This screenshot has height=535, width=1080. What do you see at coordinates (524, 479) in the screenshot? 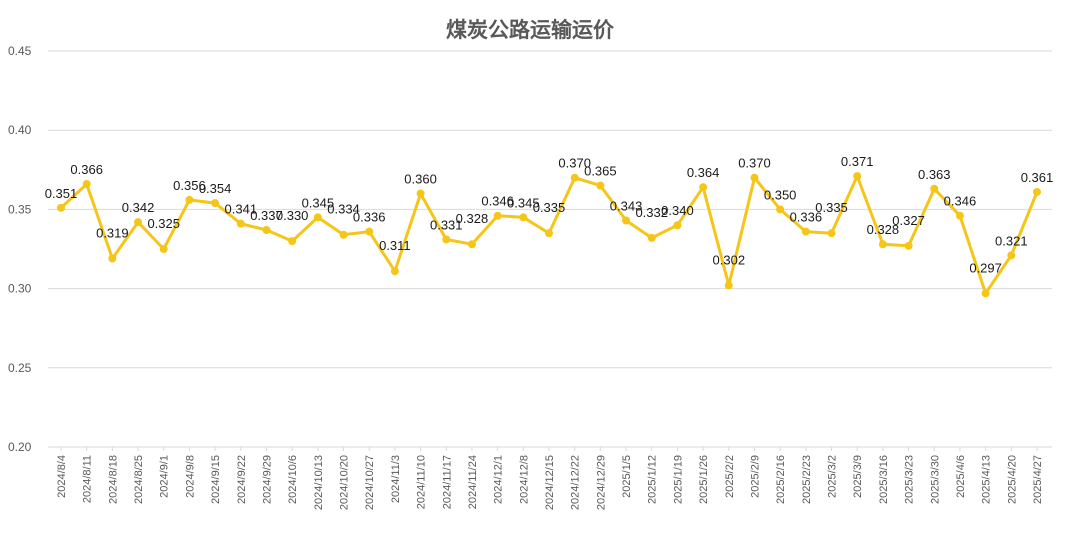
I see `x-tick-label: 2024/12/8` at bounding box center [524, 479].